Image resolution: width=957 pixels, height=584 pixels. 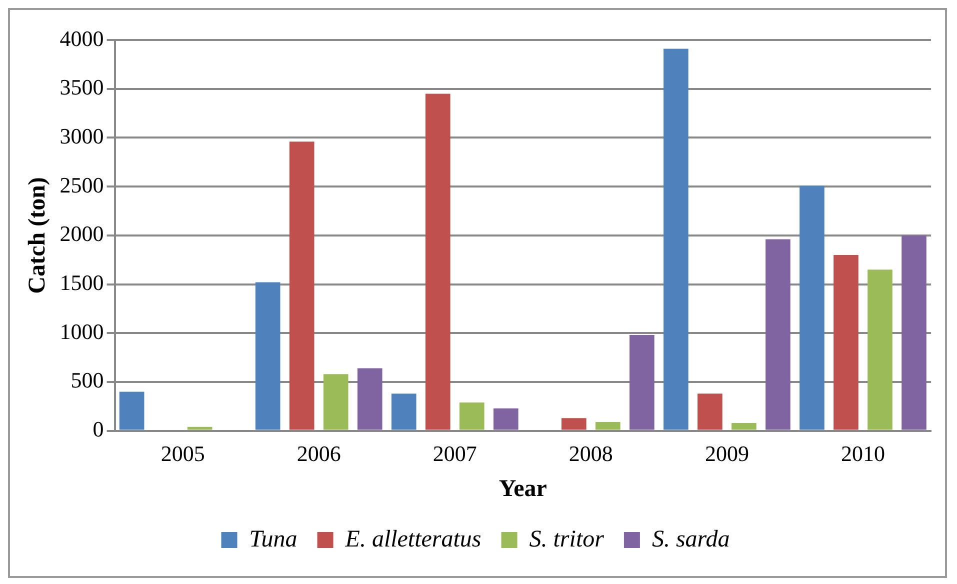 What do you see at coordinates (273, 539) in the screenshot?
I see `legend-label: Tuna` at bounding box center [273, 539].